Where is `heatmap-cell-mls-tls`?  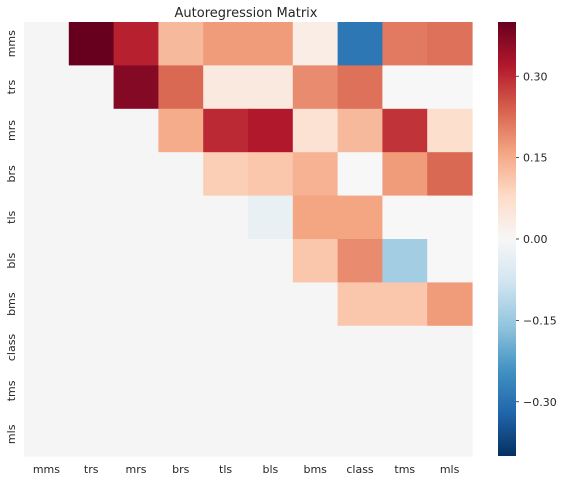
heatmap-cell-mls-tls is located at coordinates (226, 434).